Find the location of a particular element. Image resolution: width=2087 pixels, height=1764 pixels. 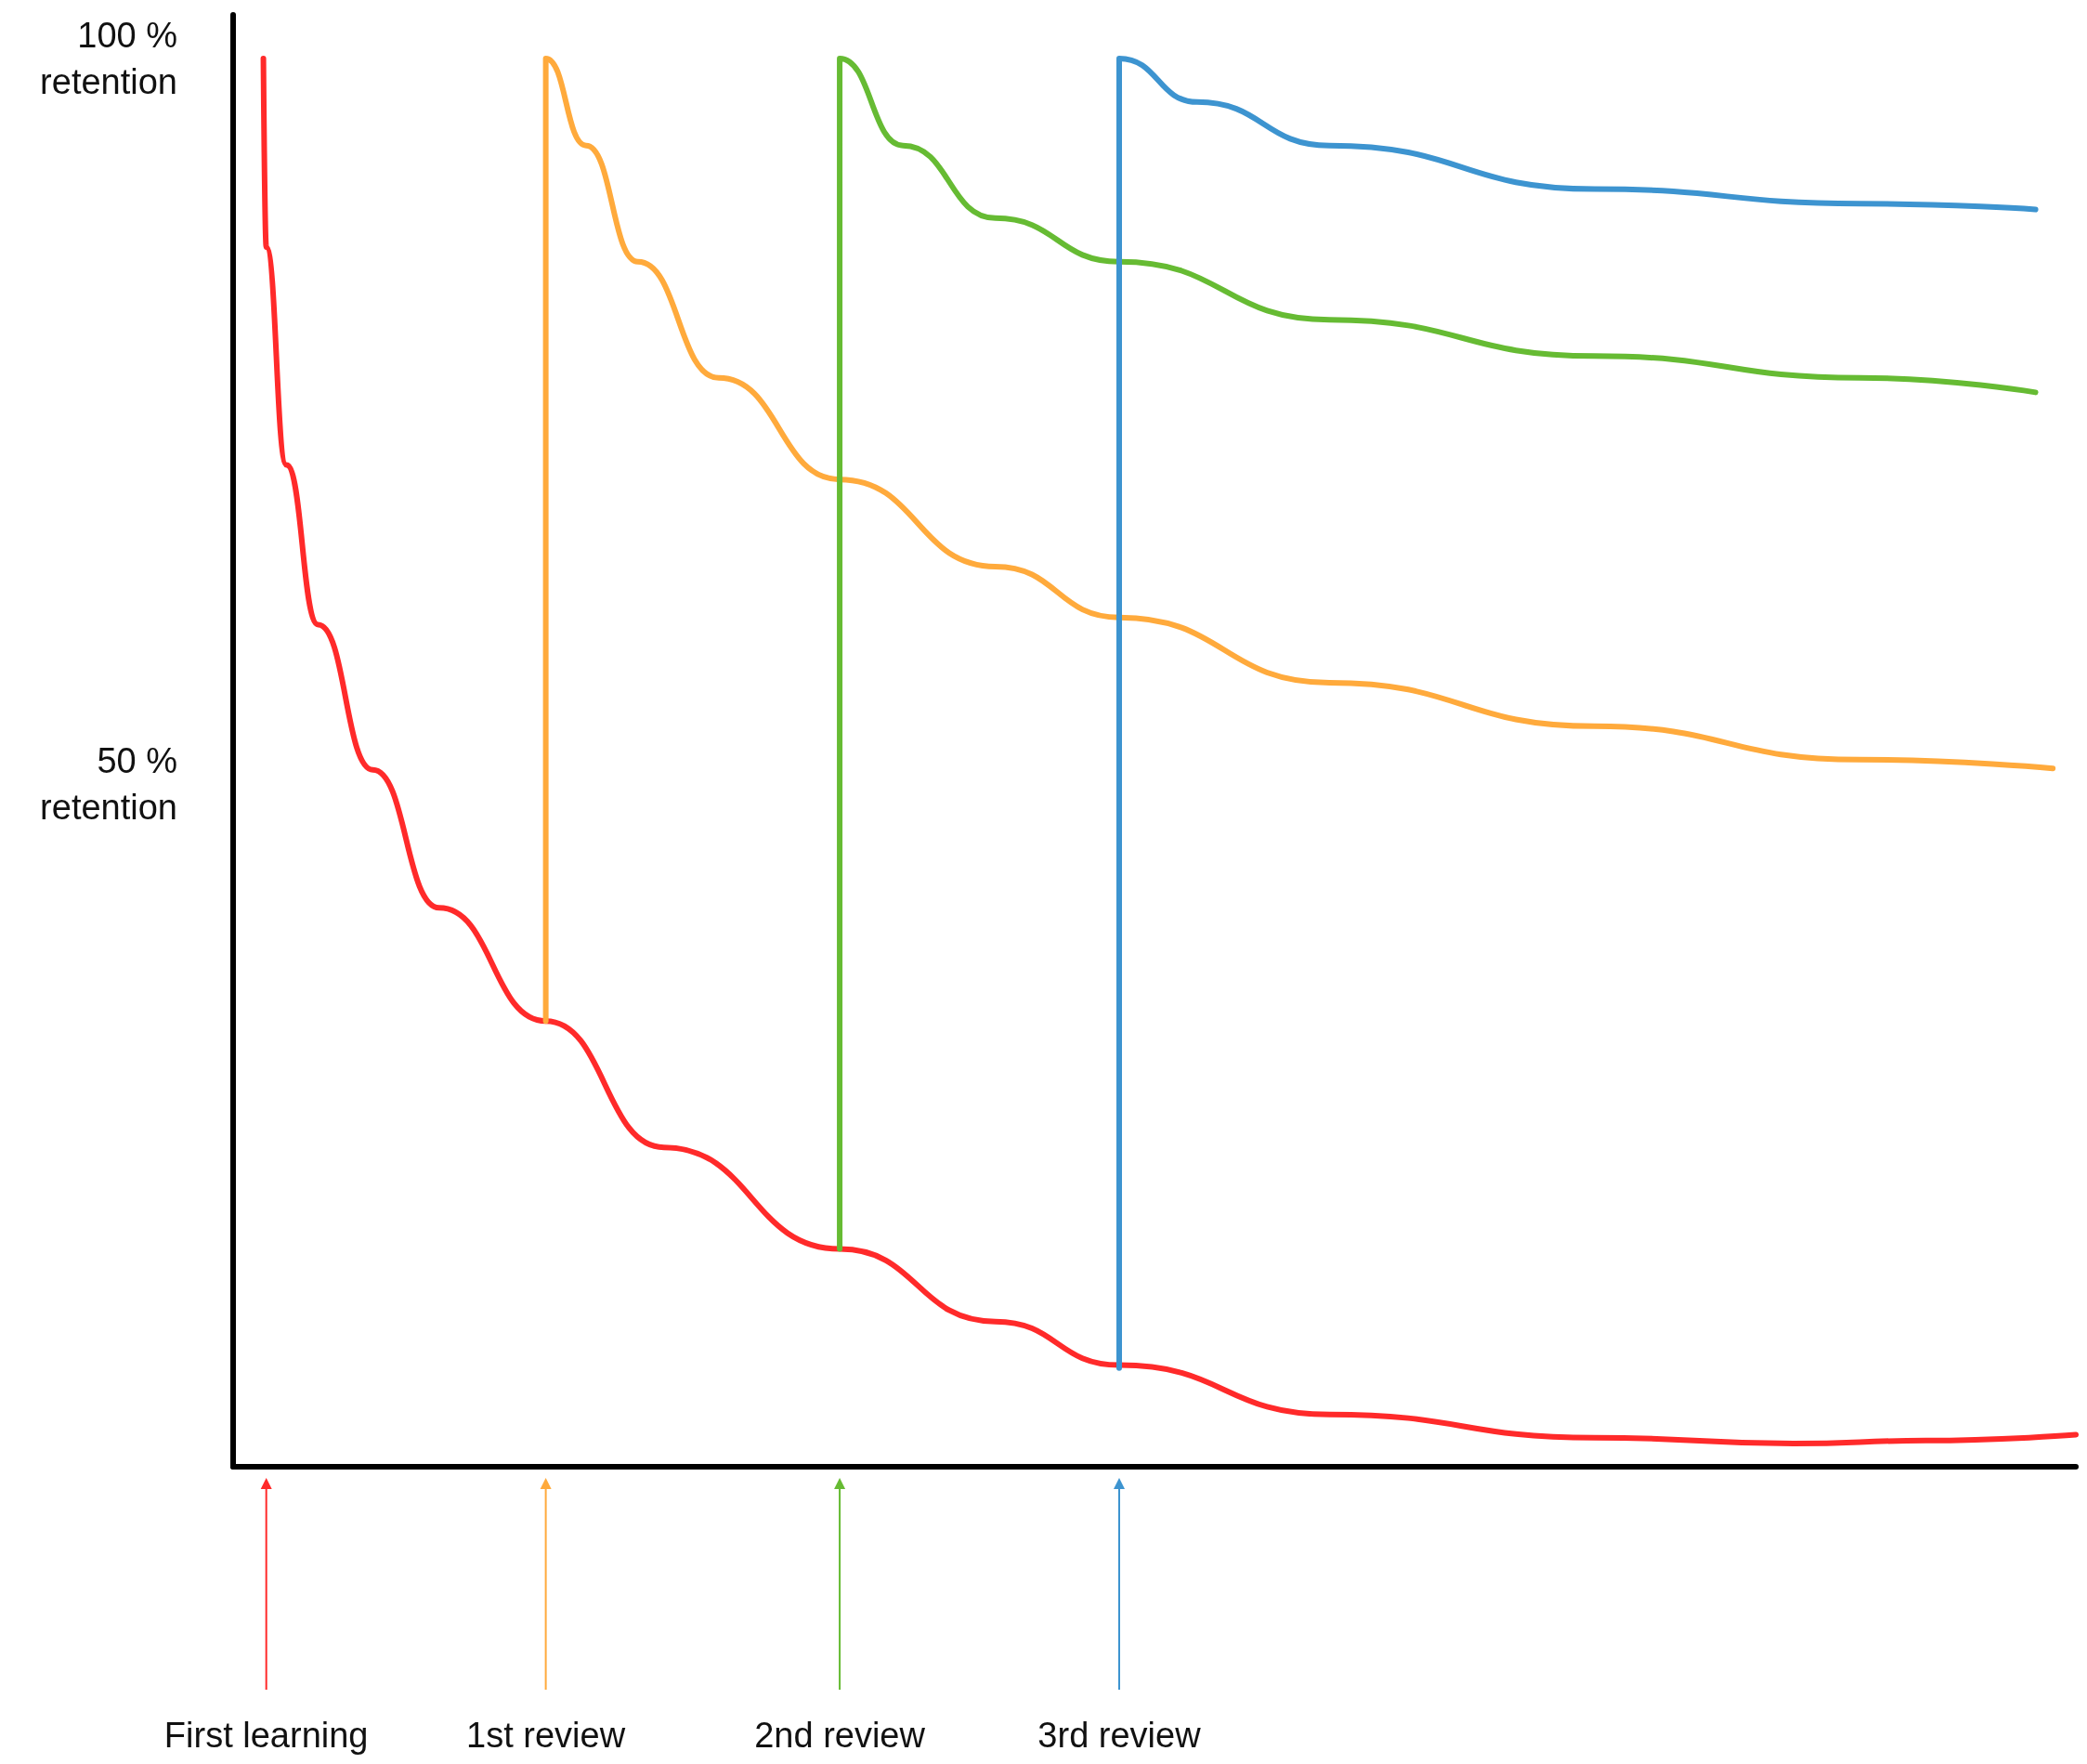

x-tick-label: 3rd review is located at coordinates (1119, 1735).